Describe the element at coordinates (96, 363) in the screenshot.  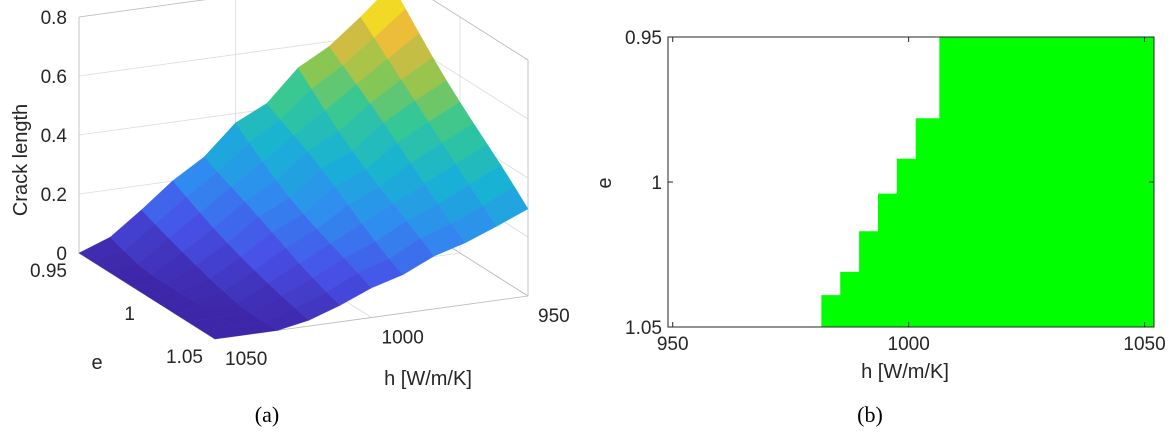
I see `panel-a-ylabel: e` at that location.